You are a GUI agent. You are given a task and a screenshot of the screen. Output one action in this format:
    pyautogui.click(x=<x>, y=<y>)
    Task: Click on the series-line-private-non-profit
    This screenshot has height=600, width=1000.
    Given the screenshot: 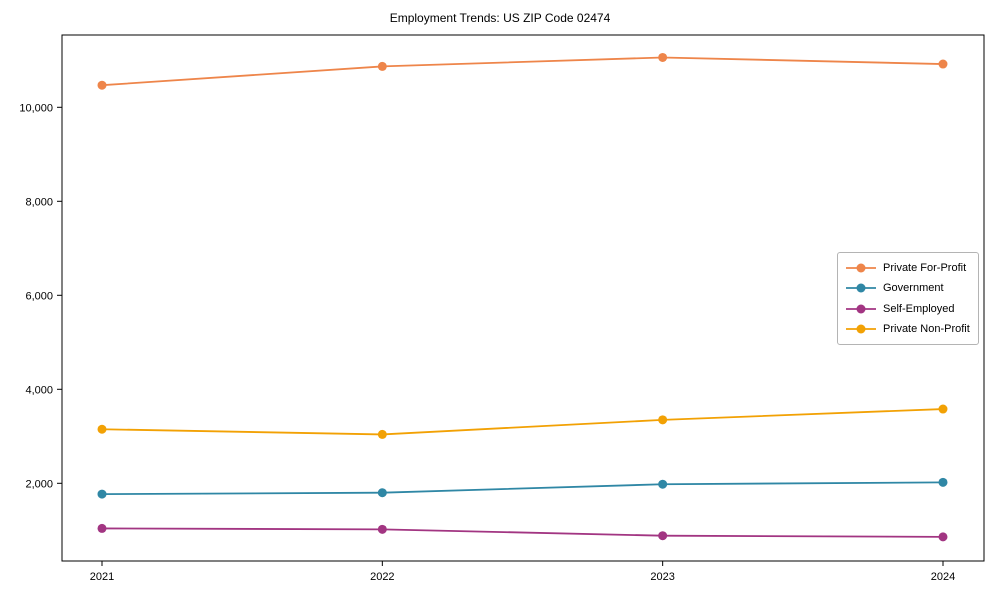 What is the action you would take?
    pyautogui.click(x=522, y=422)
    